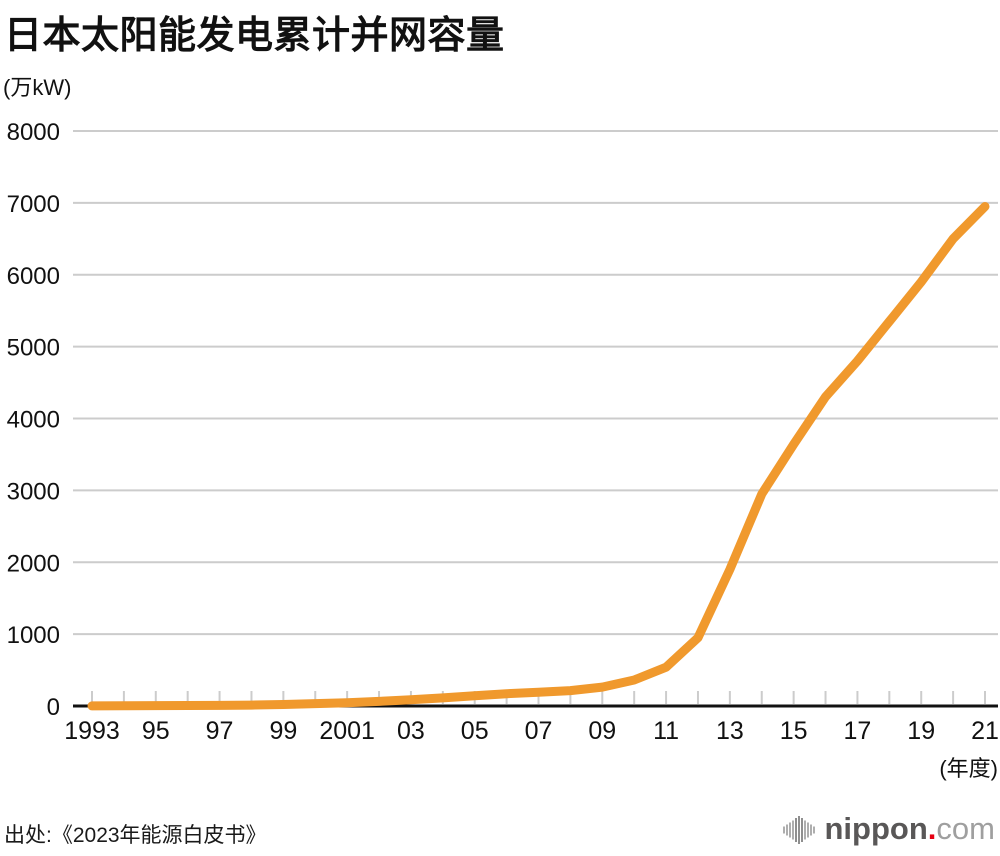 The image size is (1000, 856). What do you see at coordinates (347, 731) in the screenshot?
I see `x-tick-label: 2001` at bounding box center [347, 731].